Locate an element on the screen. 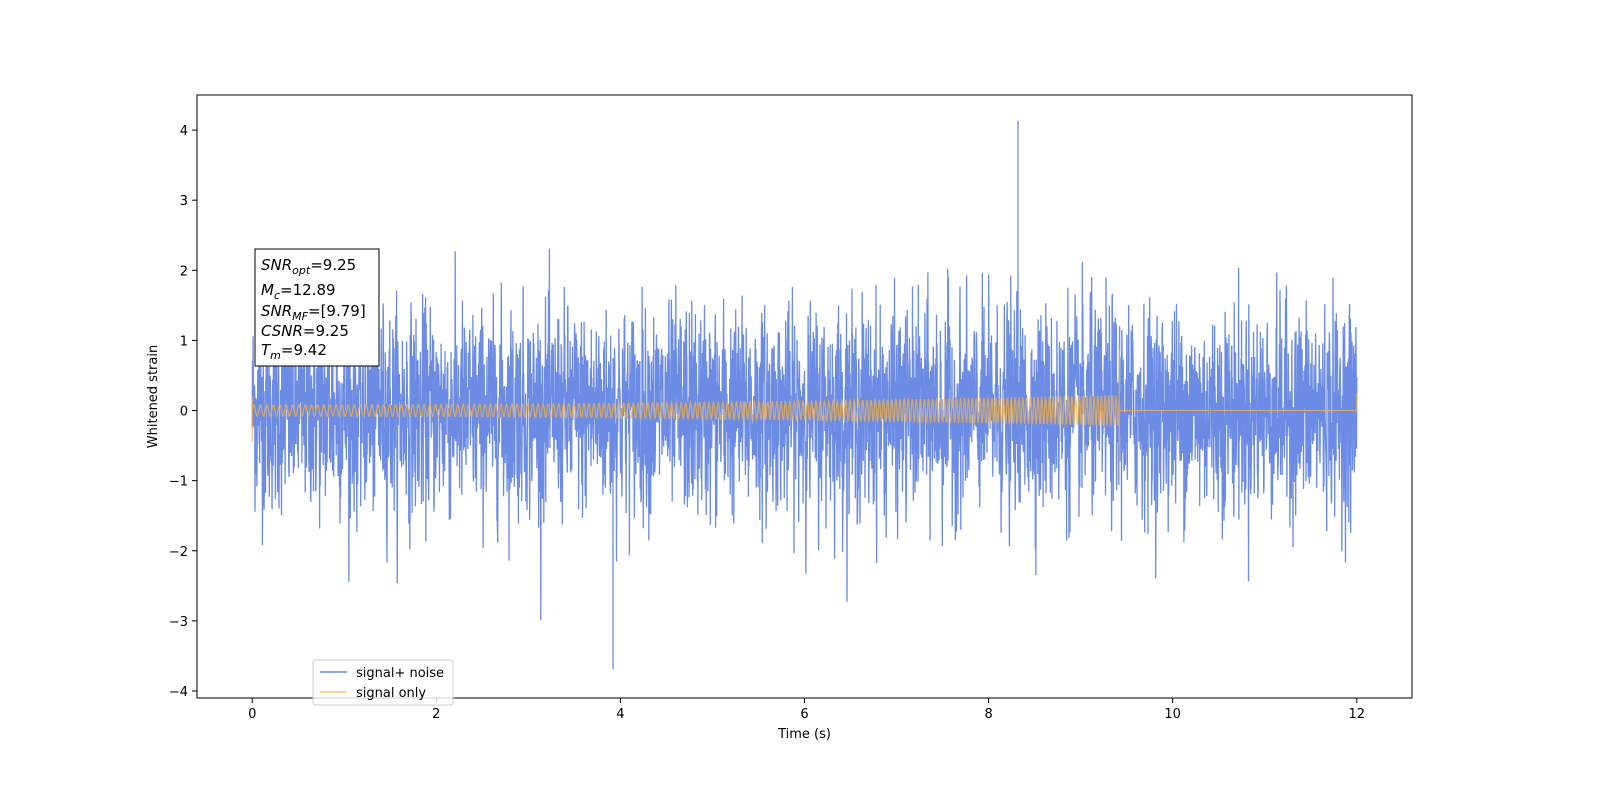  y-tick-label: −1 is located at coordinates (178, 482).